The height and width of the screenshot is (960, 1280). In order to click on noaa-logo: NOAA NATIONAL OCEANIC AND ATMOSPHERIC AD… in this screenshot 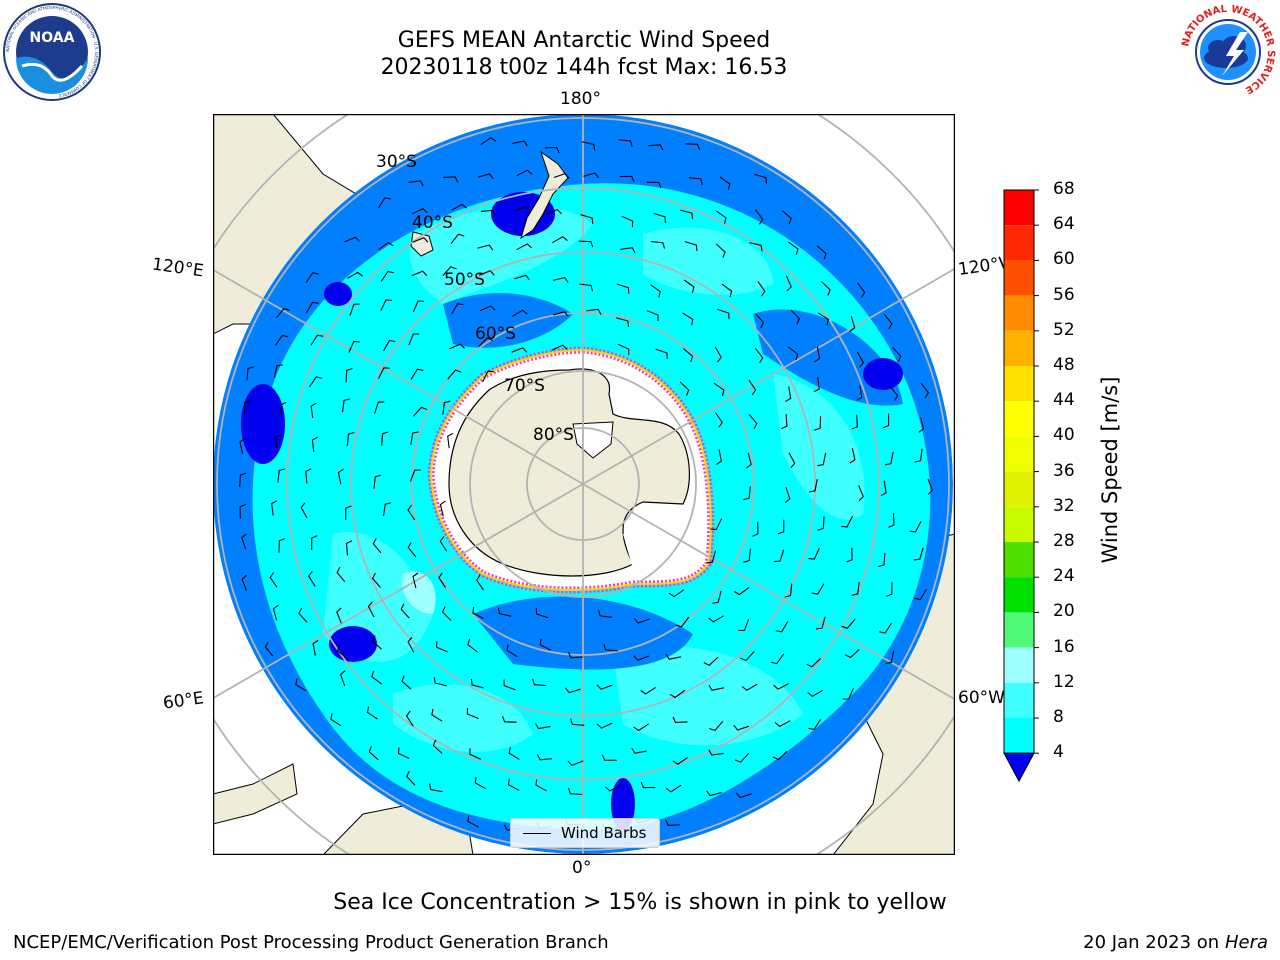, I will do `click(52, 52)`.